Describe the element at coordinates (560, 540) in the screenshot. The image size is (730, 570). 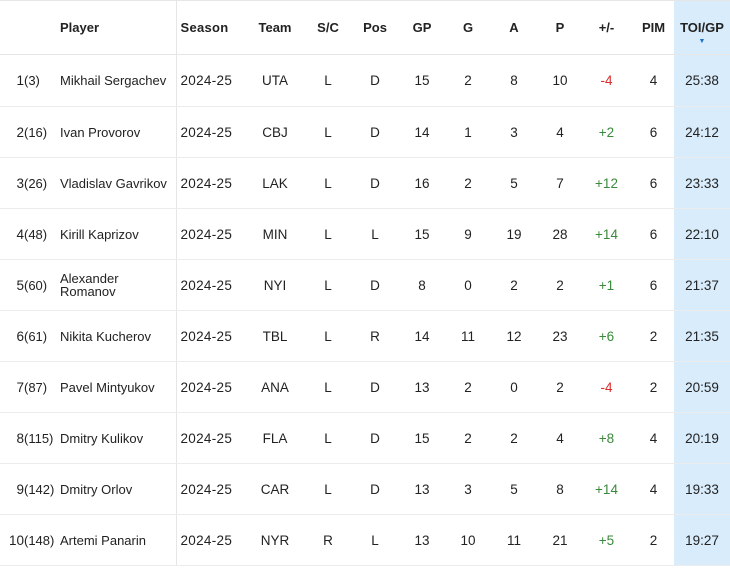
I see `p-cell: 21` at that location.